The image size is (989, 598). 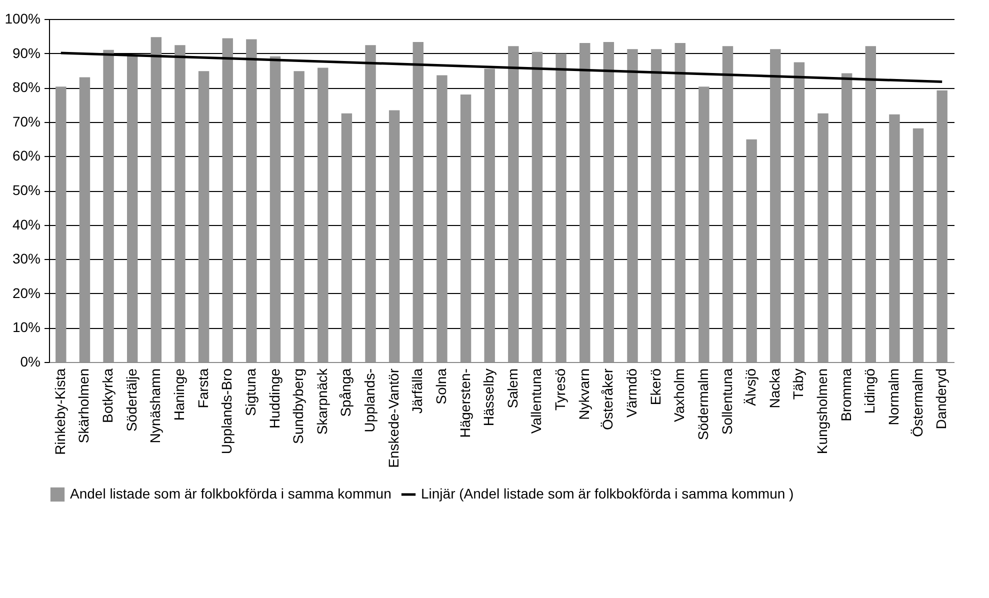 I want to click on y-tick-label: 80%, so click(x=26, y=87).